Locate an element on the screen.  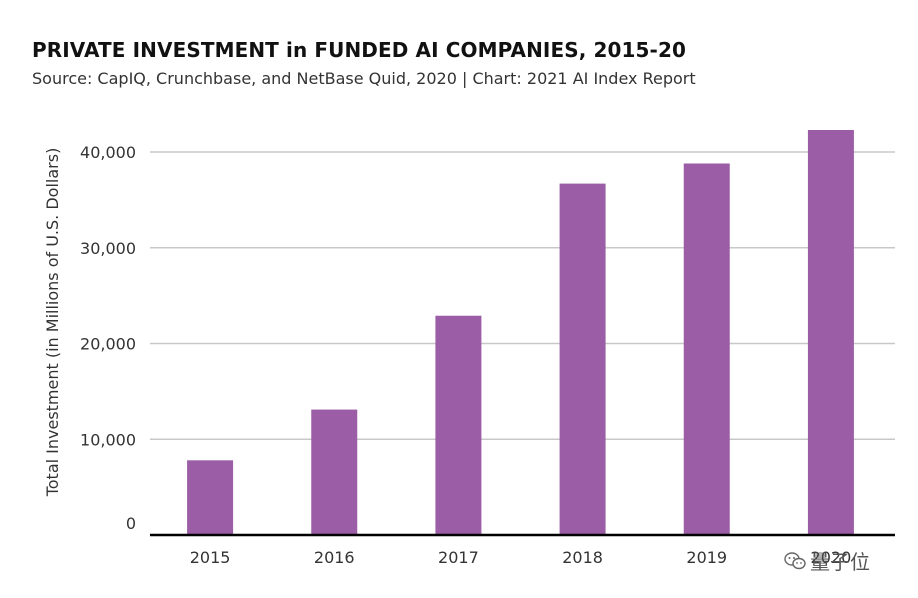
bar-2017 is located at coordinates (458, 425).